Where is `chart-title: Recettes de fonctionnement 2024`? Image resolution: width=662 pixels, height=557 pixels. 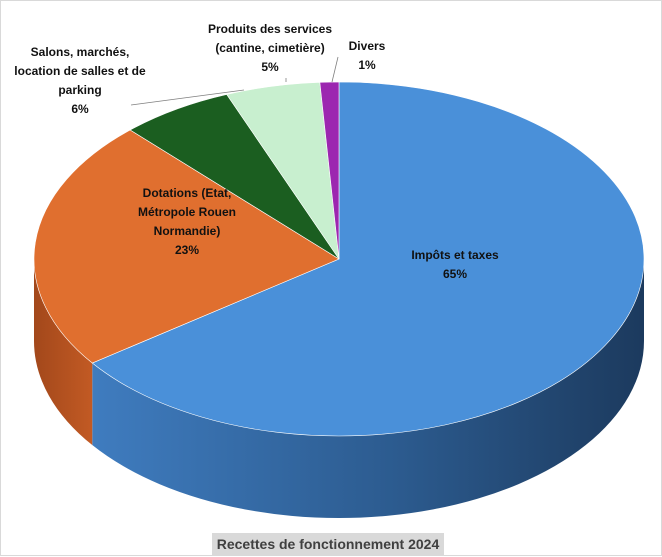
chart-title: Recettes de fonctionnement 2024 is located at coordinates (328, 544).